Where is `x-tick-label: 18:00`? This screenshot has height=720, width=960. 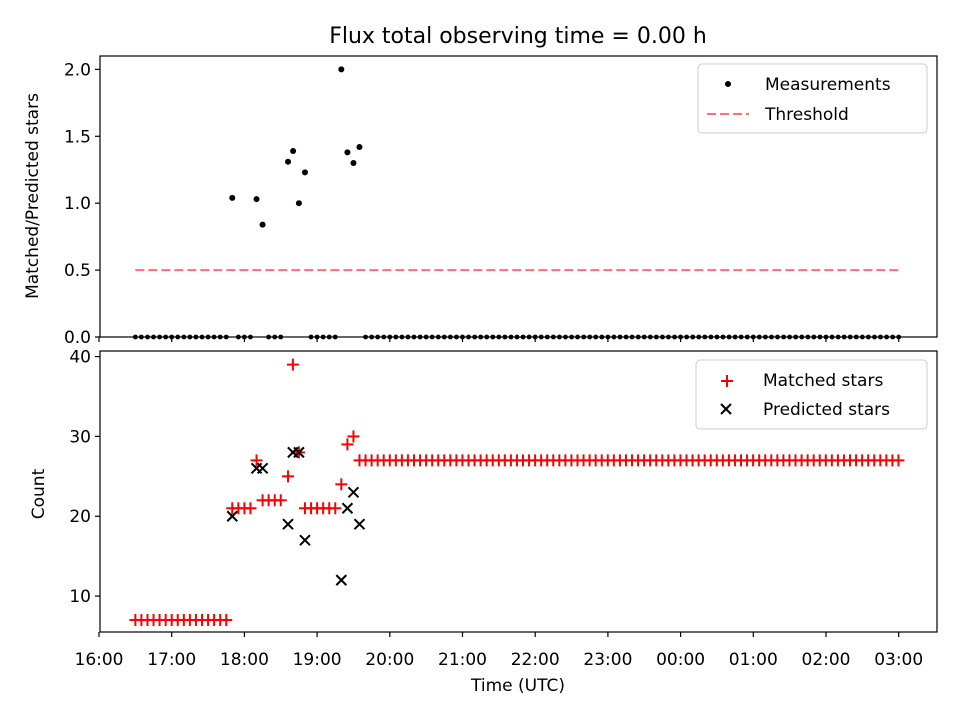 x-tick-label: 18:00 is located at coordinates (244, 660).